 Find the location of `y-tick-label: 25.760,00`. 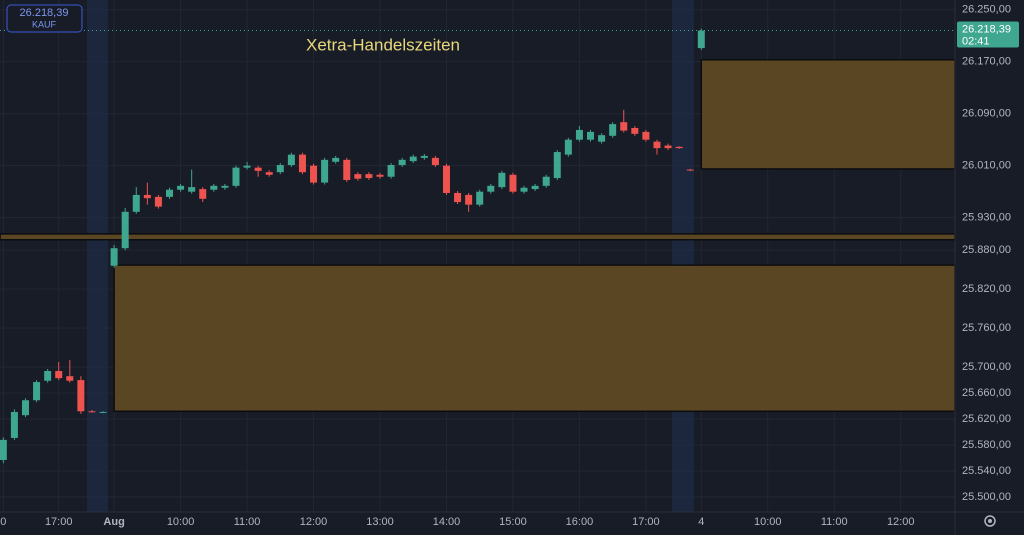

y-tick-label: 25.760,00 is located at coordinates (986, 328).